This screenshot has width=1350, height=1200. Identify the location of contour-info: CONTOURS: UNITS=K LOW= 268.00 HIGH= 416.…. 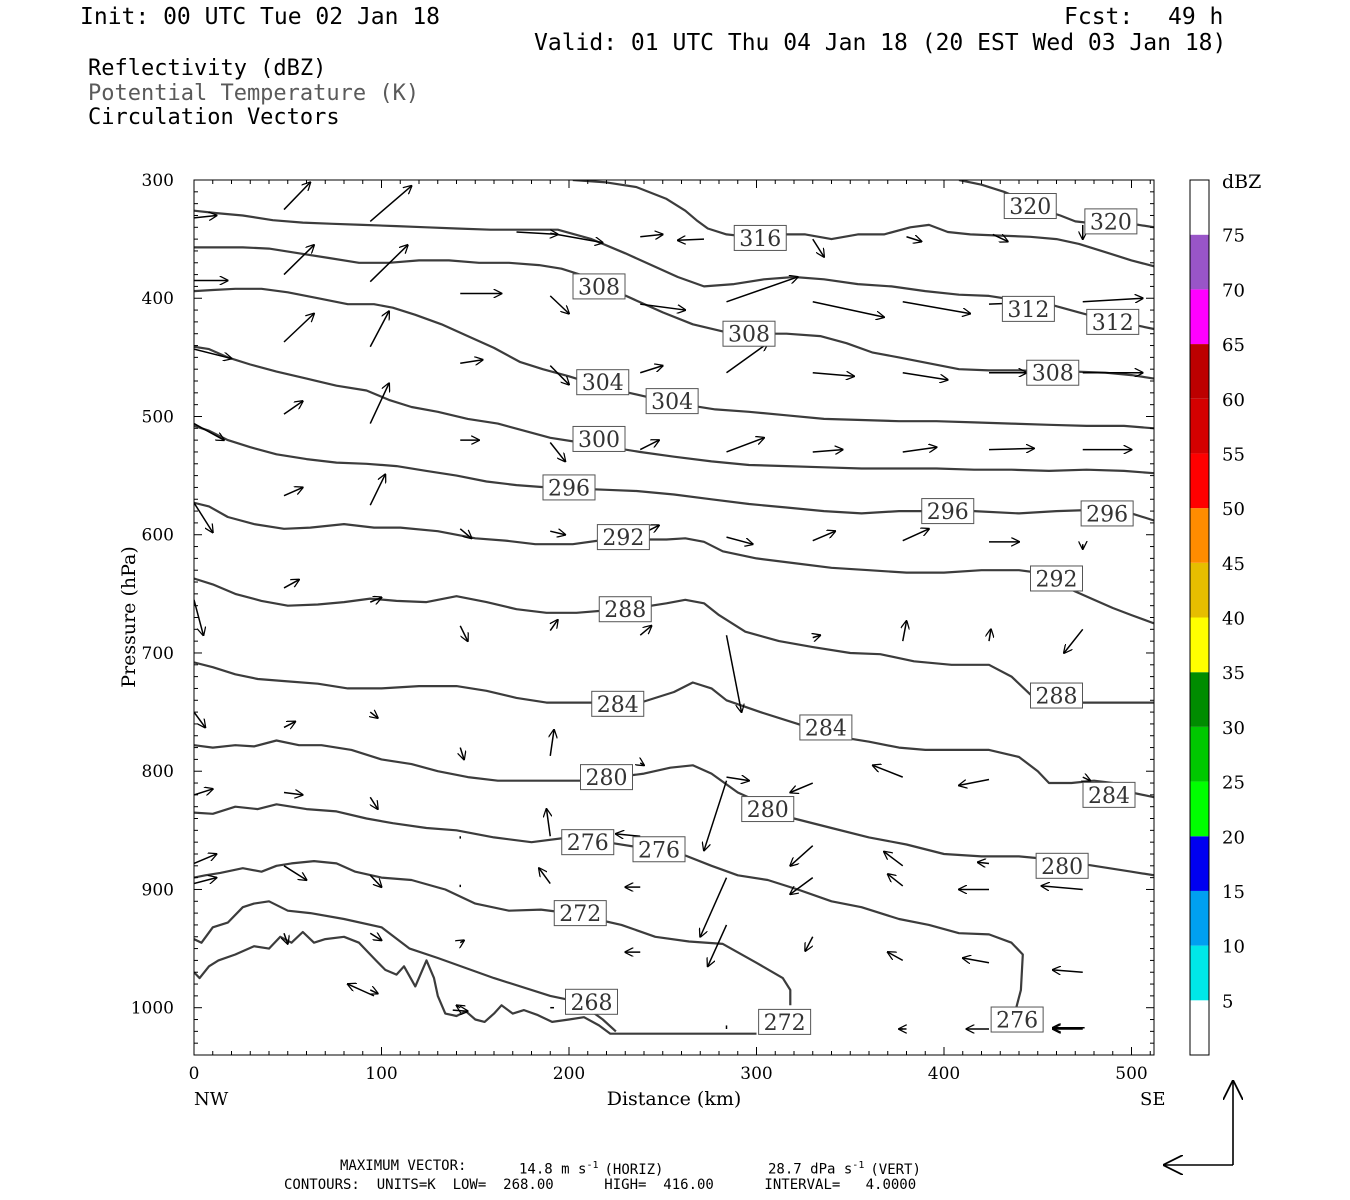
(600, 1185).